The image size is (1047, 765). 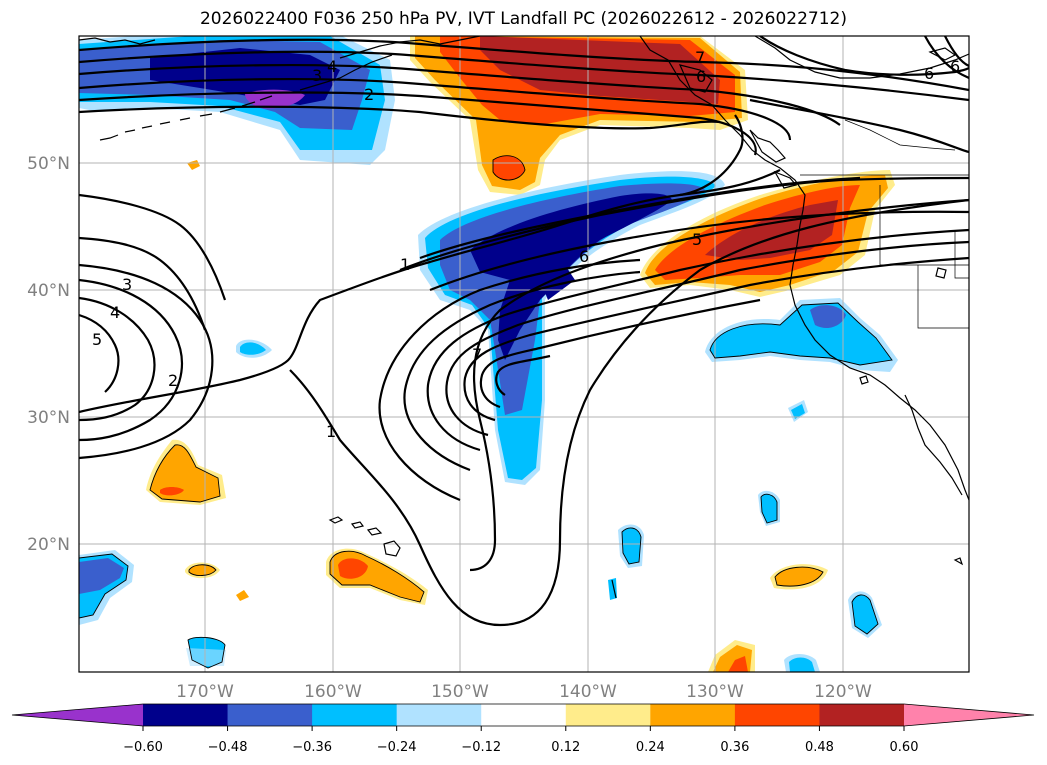 I want to click on lon-label: 120°W, so click(x=843, y=692).